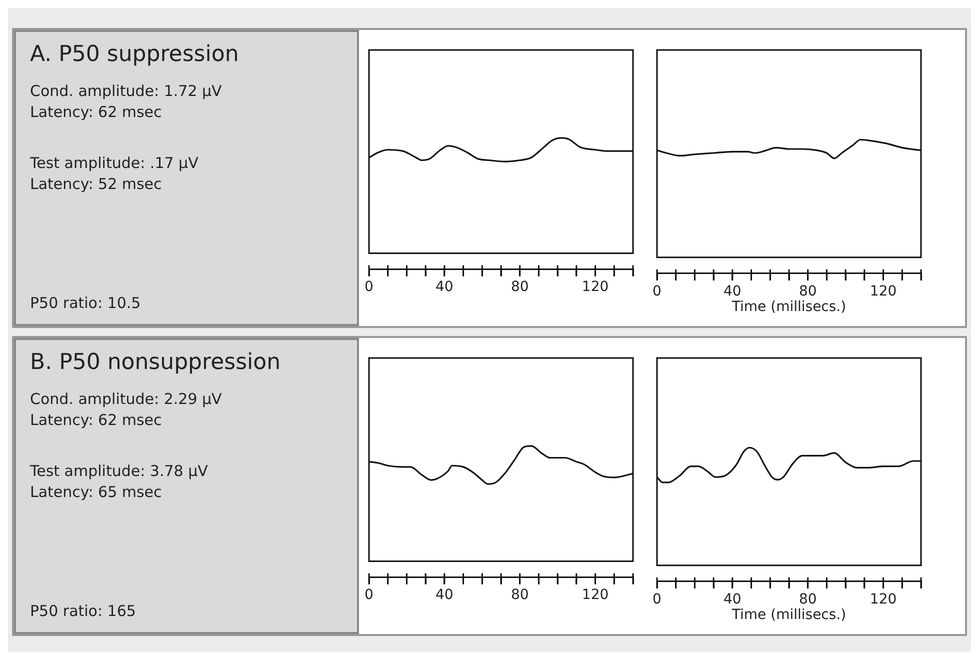 Image resolution: width=979 pixels, height=660 pixels. I want to click on text: B. P50 nonsuppression, so click(156, 362).